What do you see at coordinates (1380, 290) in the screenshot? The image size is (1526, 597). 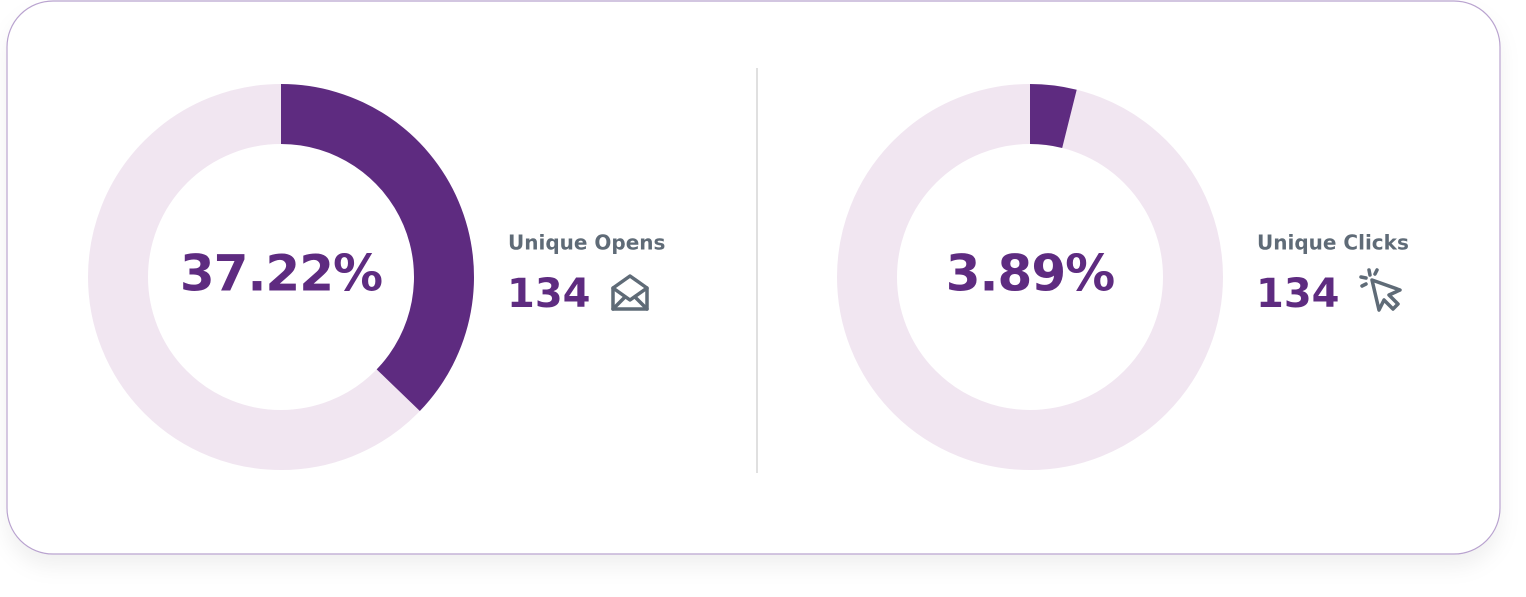 I see `cursor-icon` at bounding box center [1380, 290].